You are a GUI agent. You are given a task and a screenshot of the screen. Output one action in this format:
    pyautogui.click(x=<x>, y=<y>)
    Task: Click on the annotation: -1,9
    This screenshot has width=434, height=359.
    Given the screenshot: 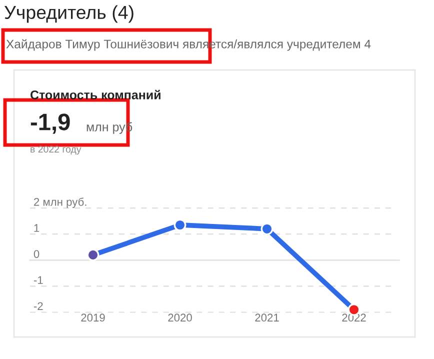 What is the action you would take?
    pyautogui.click(x=50, y=124)
    